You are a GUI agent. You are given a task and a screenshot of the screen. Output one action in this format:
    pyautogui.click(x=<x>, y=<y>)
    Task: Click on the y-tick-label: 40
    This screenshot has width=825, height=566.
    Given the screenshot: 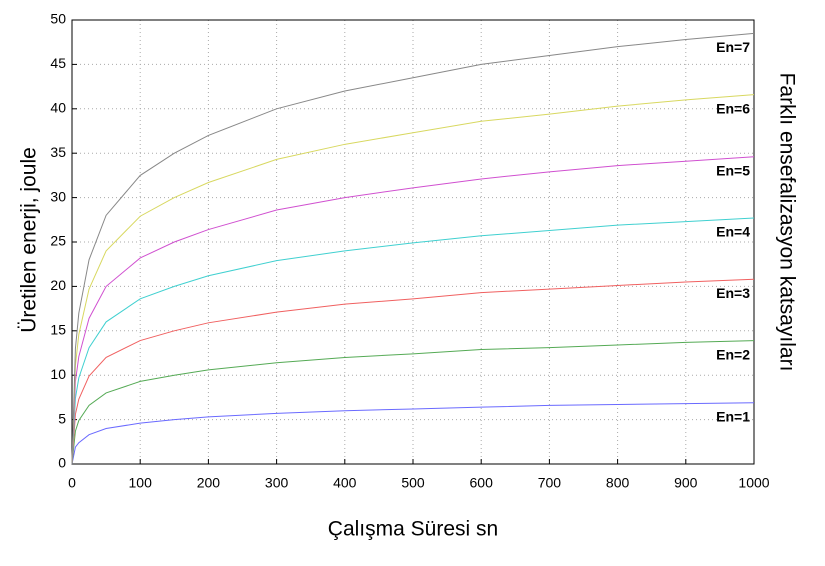 What is the action you would take?
    pyautogui.click(x=58, y=108)
    